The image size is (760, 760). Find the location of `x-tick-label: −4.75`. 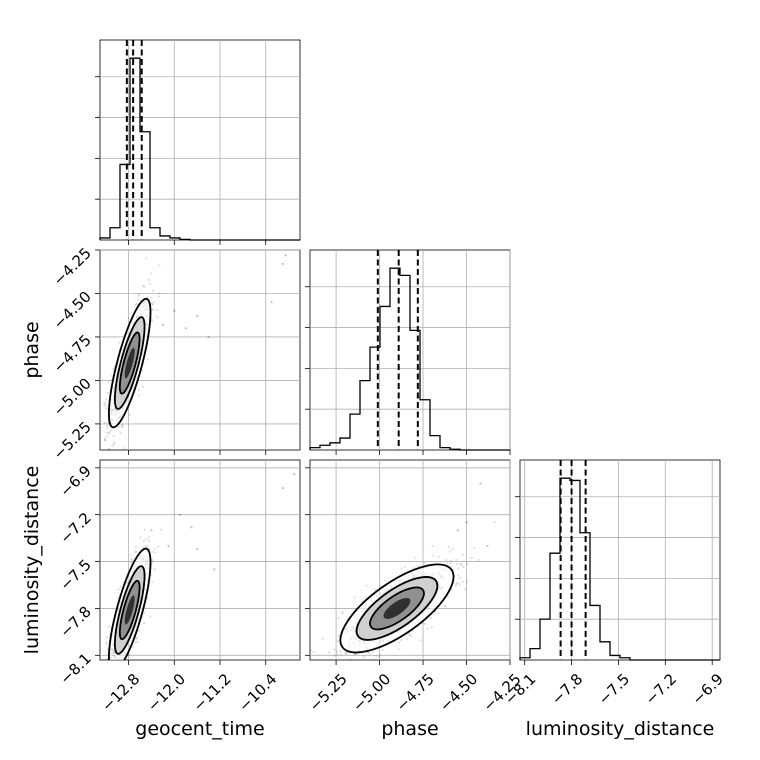

x-tick-label: −4.75 is located at coordinates (415, 692).